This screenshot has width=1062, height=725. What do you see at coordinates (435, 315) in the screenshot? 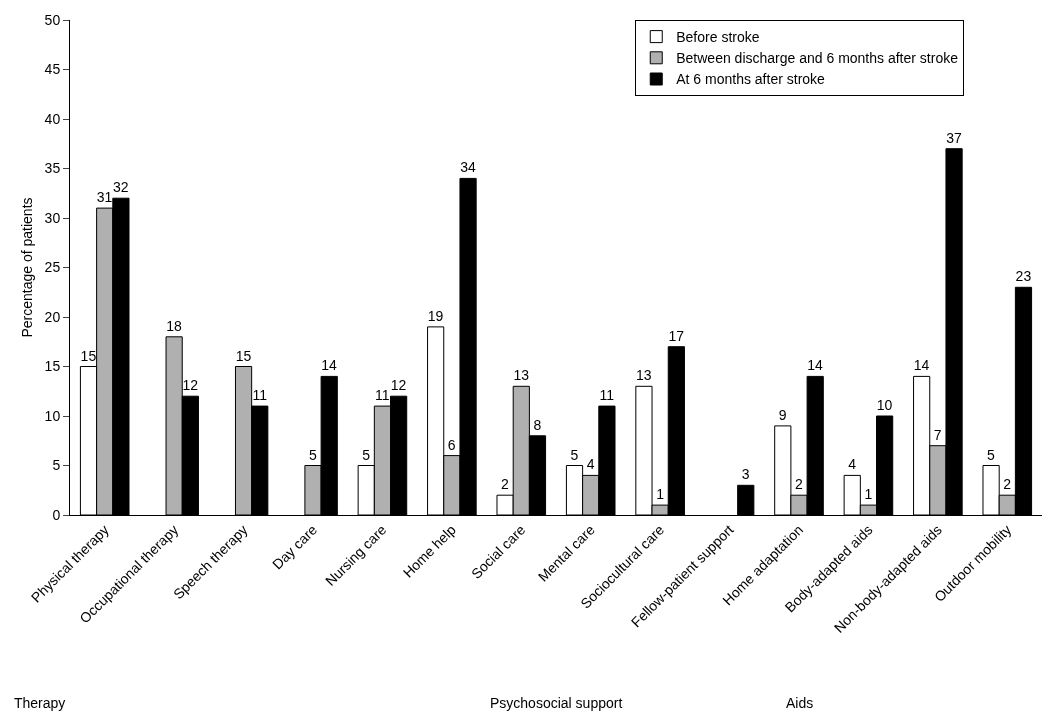
I see `data-label: 19` at bounding box center [435, 315].